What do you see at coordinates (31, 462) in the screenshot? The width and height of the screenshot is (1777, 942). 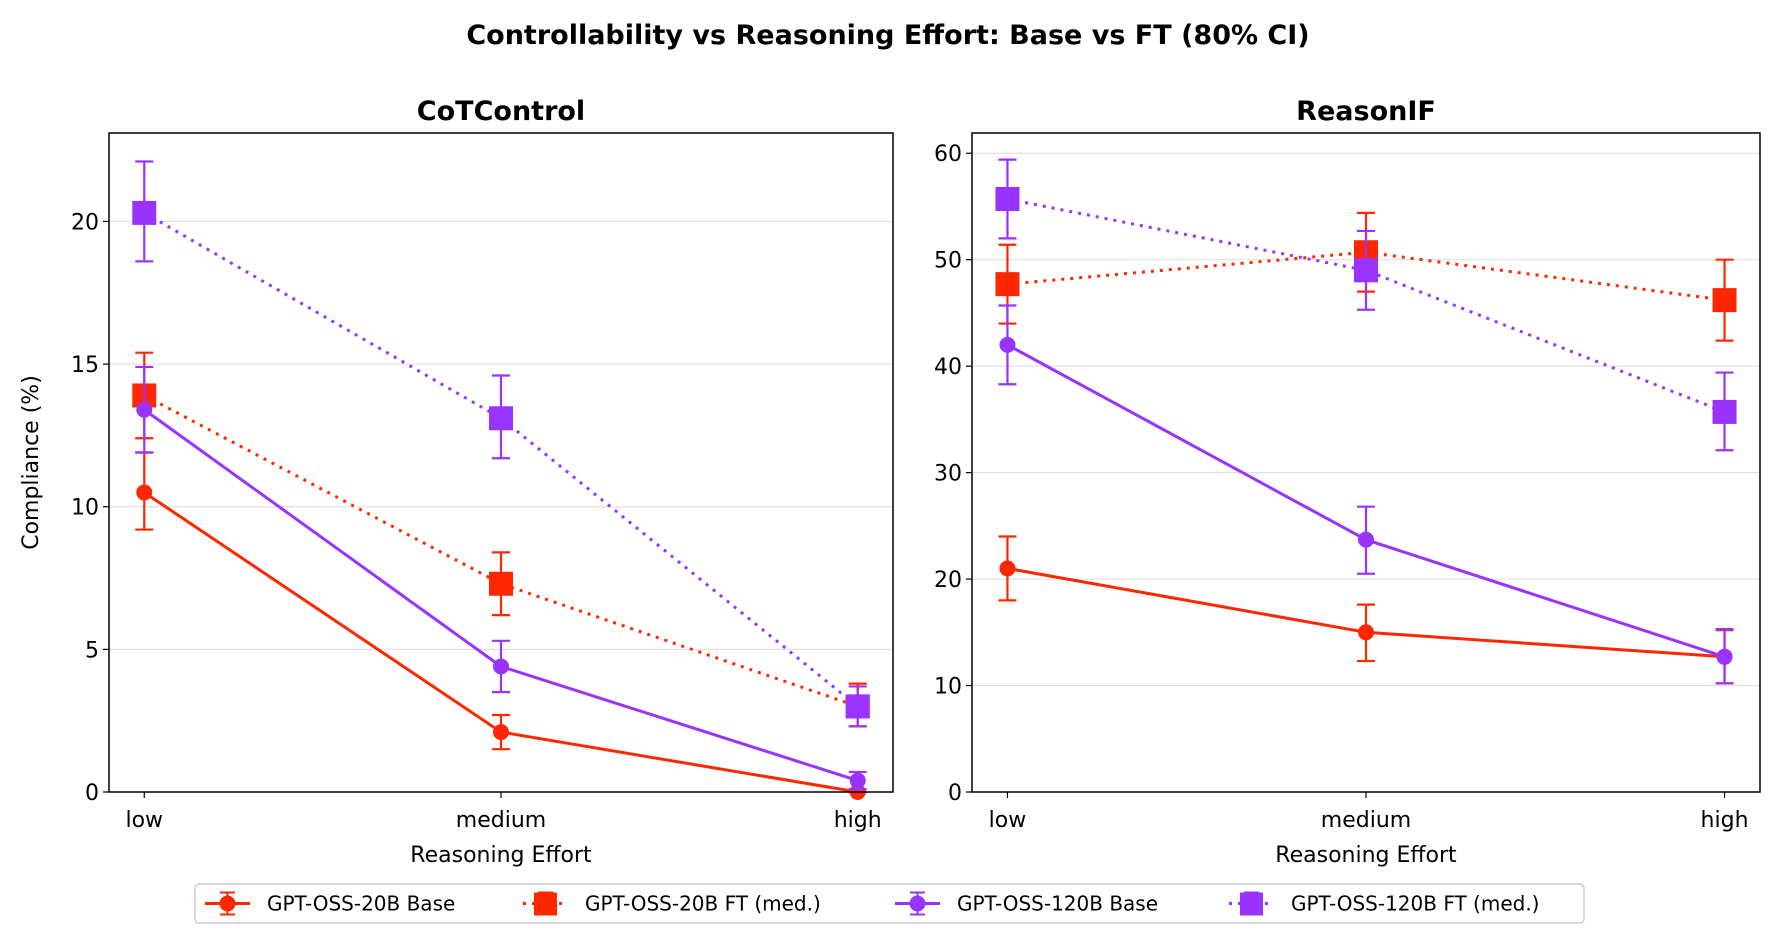 I see `y-axis-label: Compliance (%)` at bounding box center [31, 462].